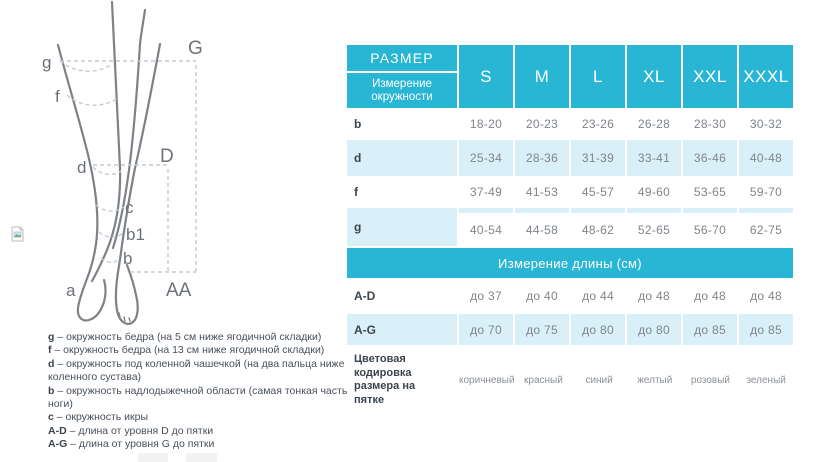  Describe the element at coordinates (51, 337) in the screenshot. I see `legend-prefix: g` at that location.